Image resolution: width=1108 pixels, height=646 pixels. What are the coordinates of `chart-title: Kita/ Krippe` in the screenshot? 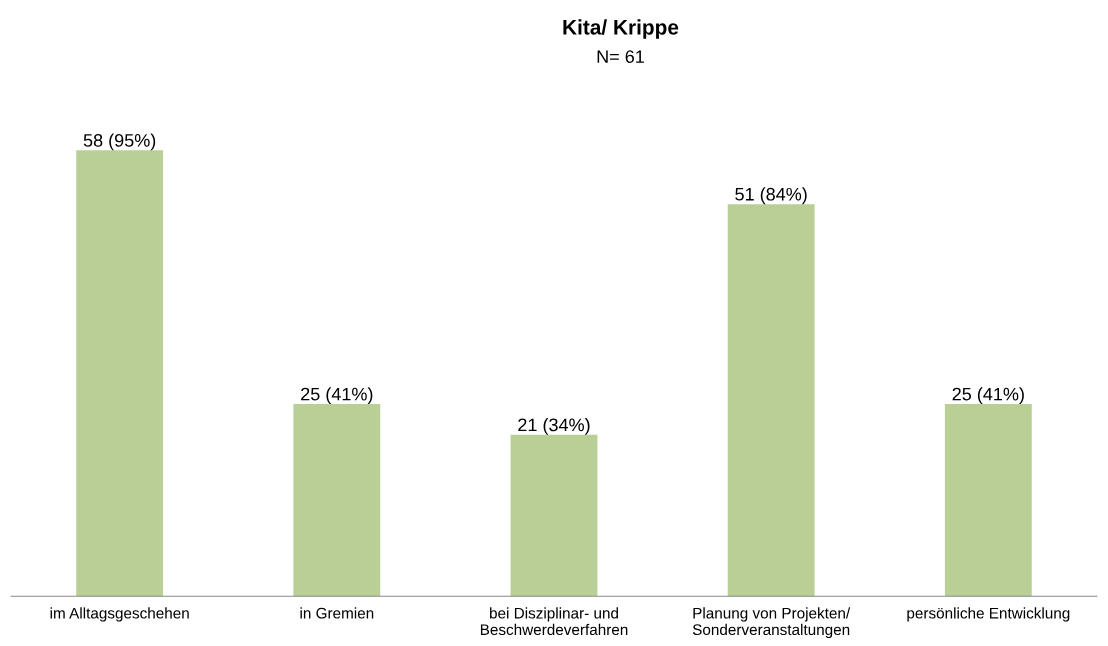 It's located at (621, 29).